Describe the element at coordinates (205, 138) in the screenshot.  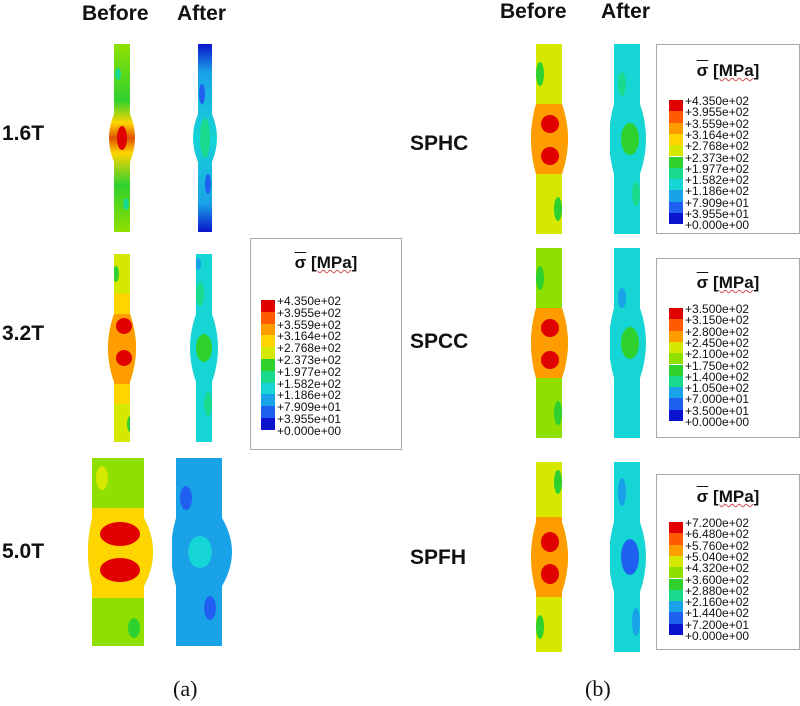
I see `strip-1-6t-after` at that location.